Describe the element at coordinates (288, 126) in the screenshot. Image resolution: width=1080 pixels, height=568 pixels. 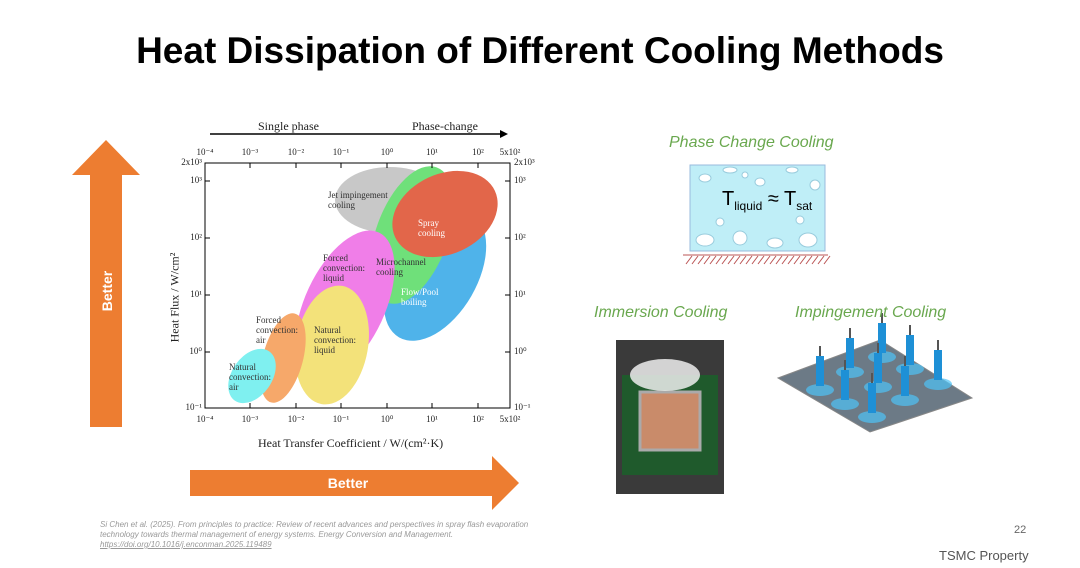
I see `top-label: Single phase` at that location.